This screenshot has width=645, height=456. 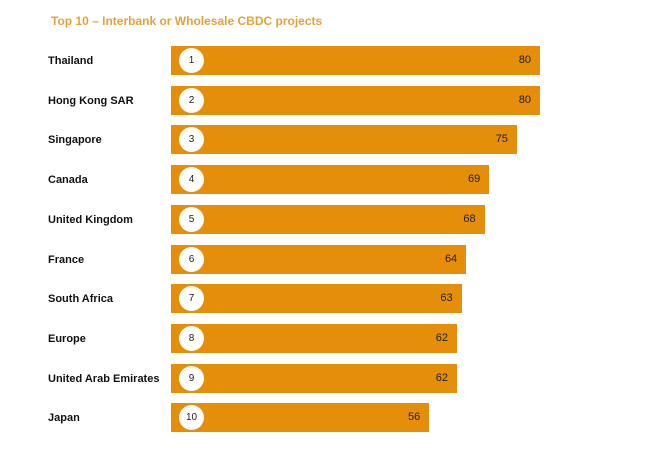 I want to click on category-label: Singapore, so click(x=75, y=140).